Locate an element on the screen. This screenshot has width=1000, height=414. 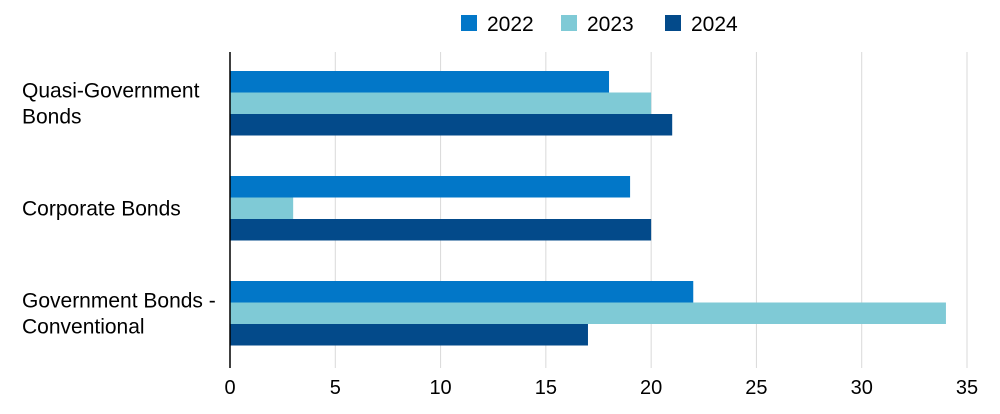
legend-swatch-2022 is located at coordinates (469, 23).